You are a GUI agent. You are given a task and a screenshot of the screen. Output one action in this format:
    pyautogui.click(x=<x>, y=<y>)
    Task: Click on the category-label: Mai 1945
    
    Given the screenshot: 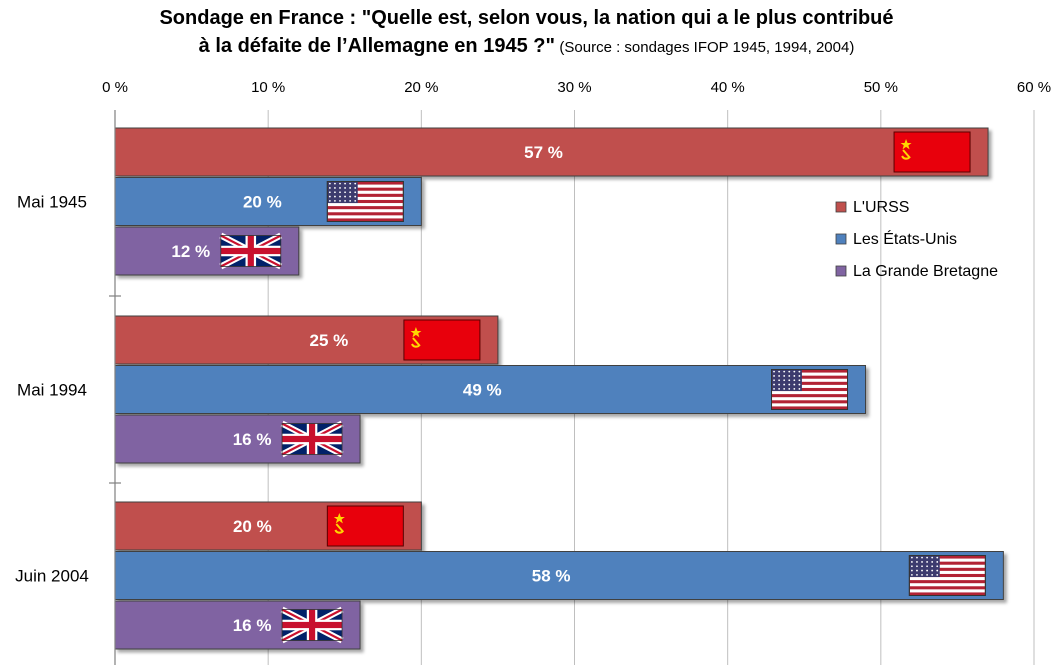 What is the action you would take?
    pyautogui.click(x=52, y=202)
    